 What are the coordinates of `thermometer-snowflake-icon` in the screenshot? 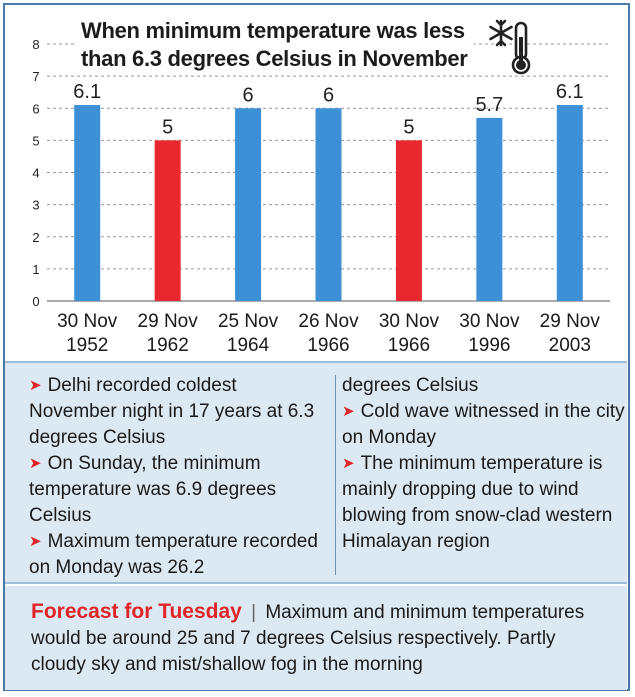 It's located at (510, 47).